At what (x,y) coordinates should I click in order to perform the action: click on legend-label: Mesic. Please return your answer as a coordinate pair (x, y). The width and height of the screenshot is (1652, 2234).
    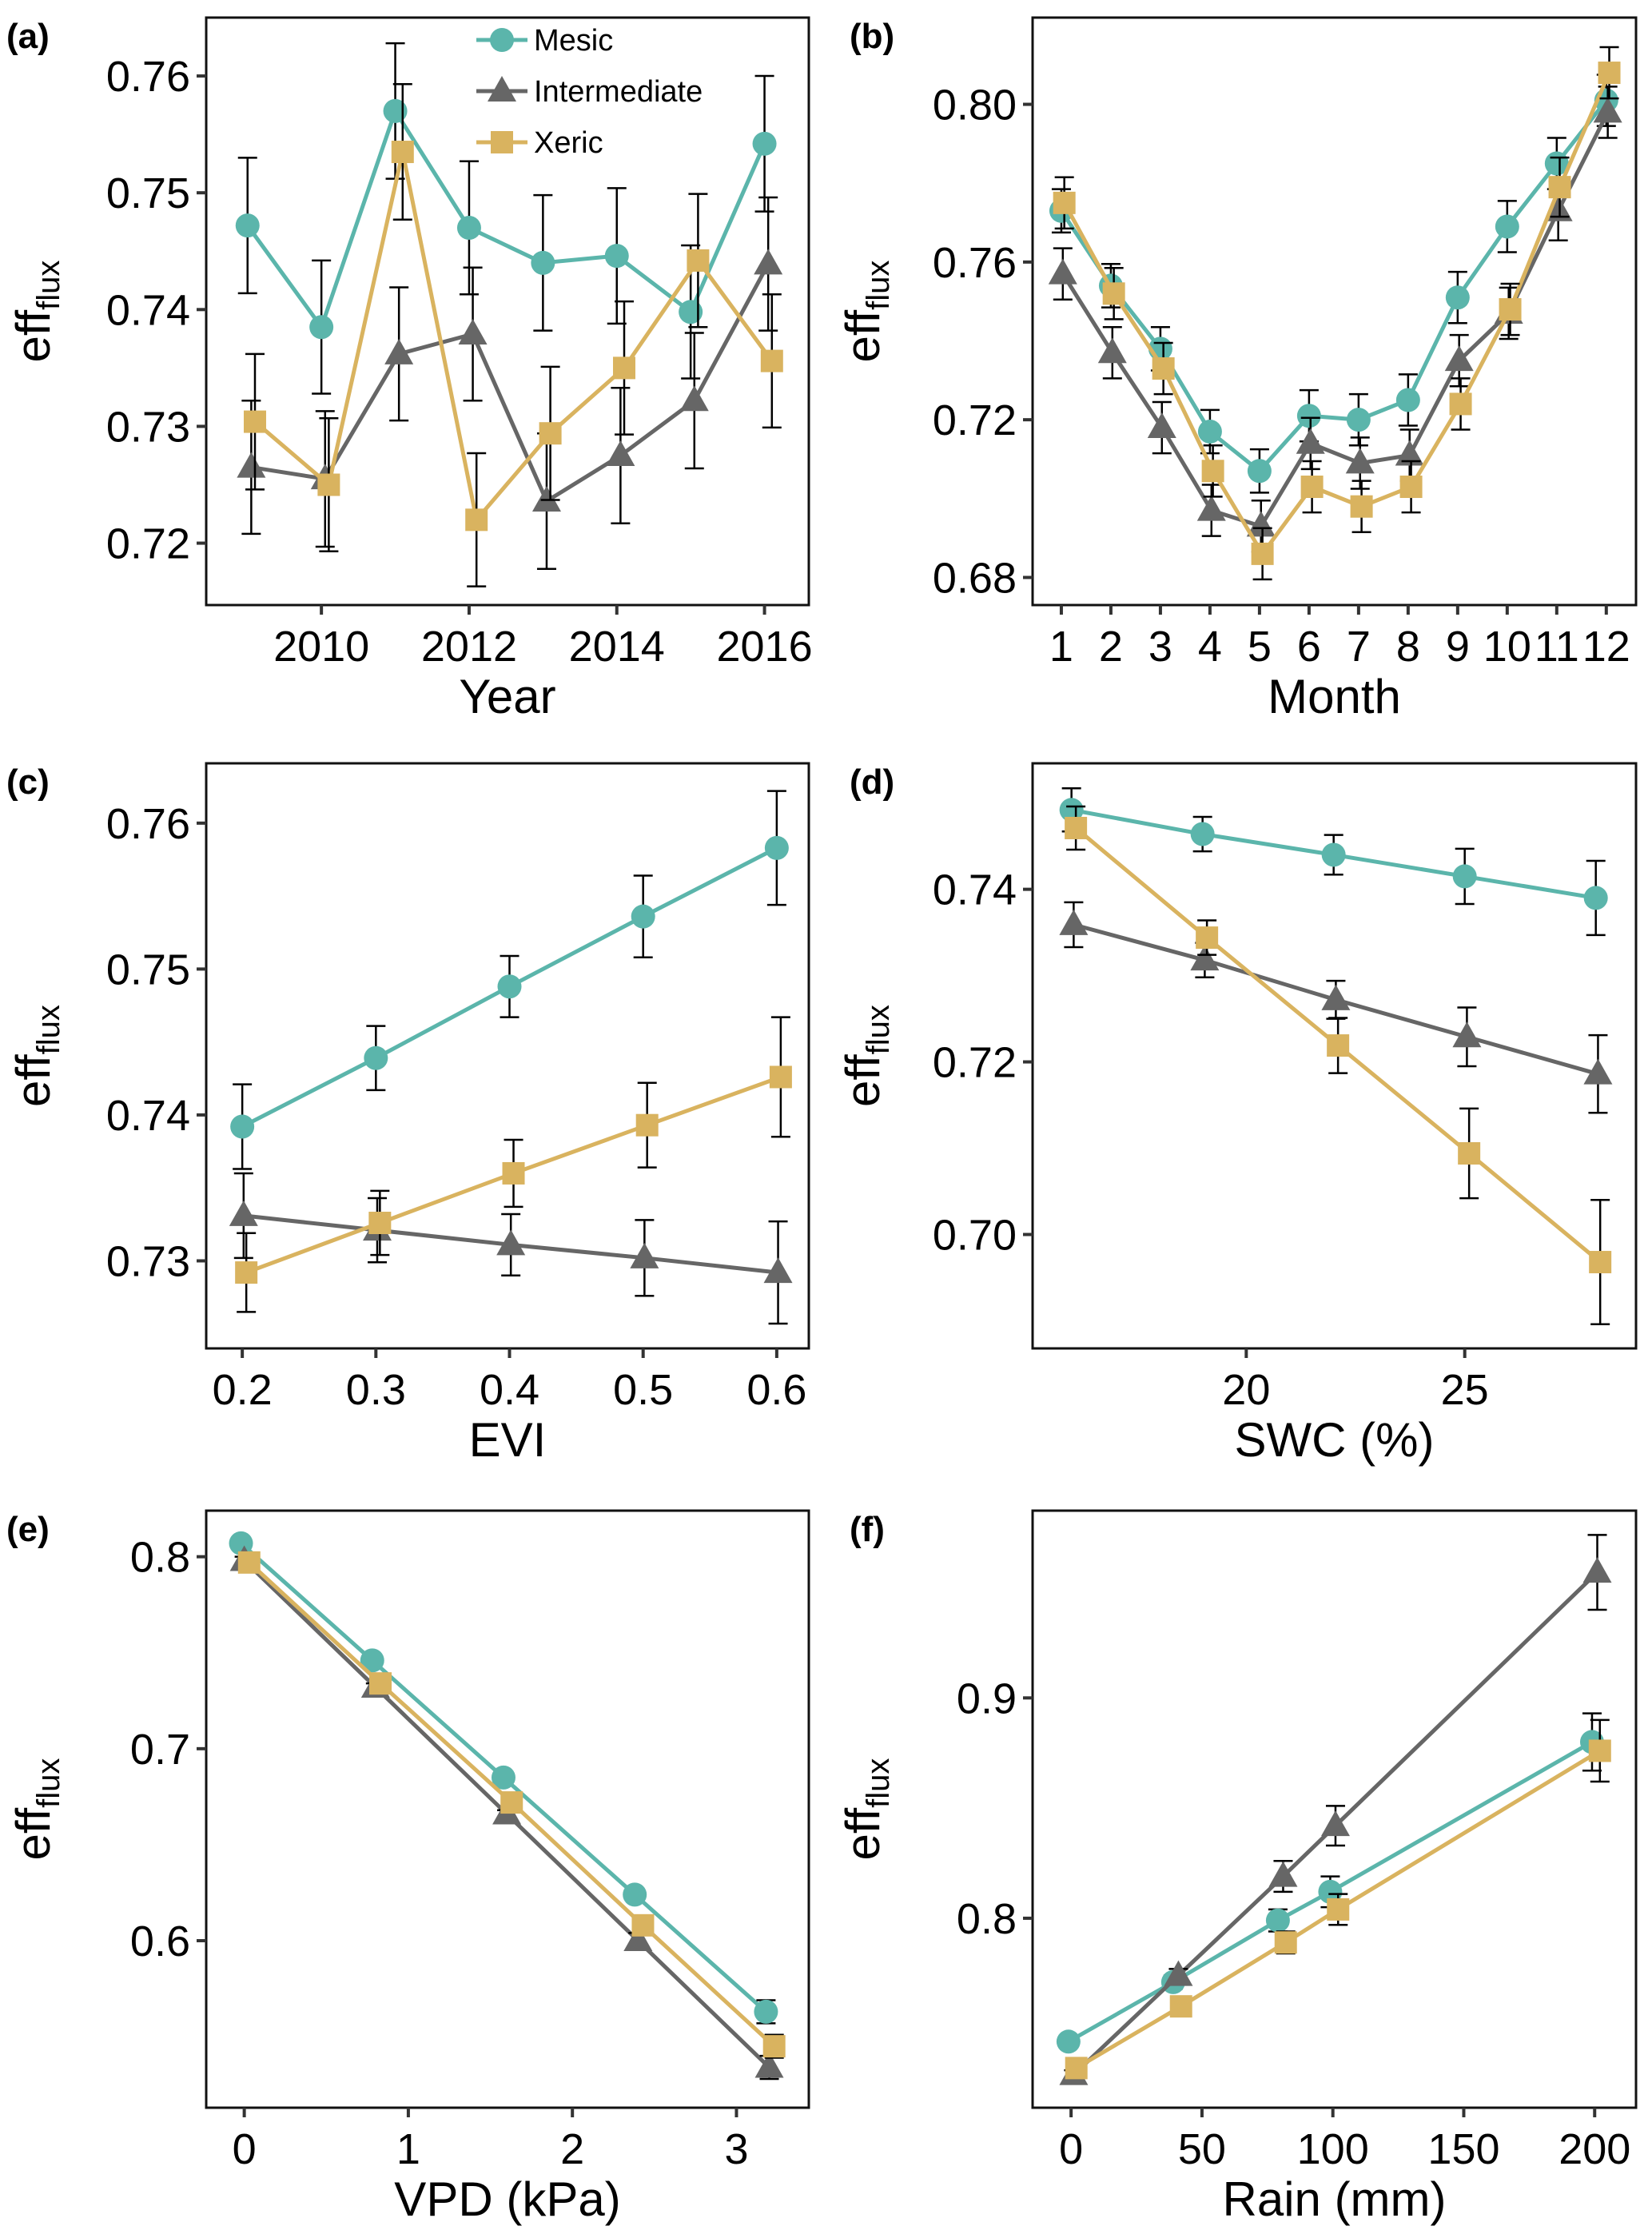
    Looking at the image, I should click on (573, 41).